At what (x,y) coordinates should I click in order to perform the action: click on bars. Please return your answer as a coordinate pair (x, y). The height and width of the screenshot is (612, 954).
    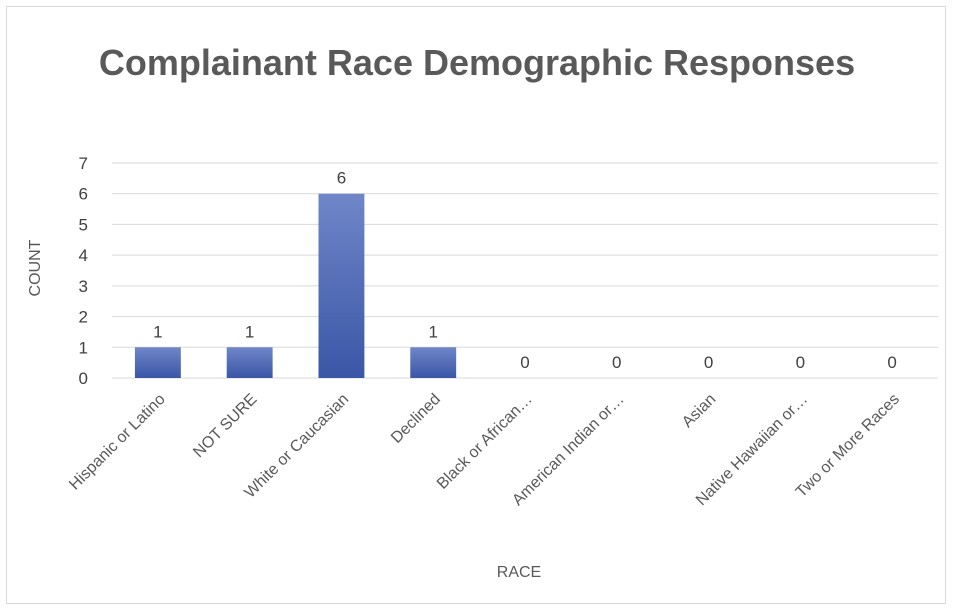
    Looking at the image, I should click on (295, 285).